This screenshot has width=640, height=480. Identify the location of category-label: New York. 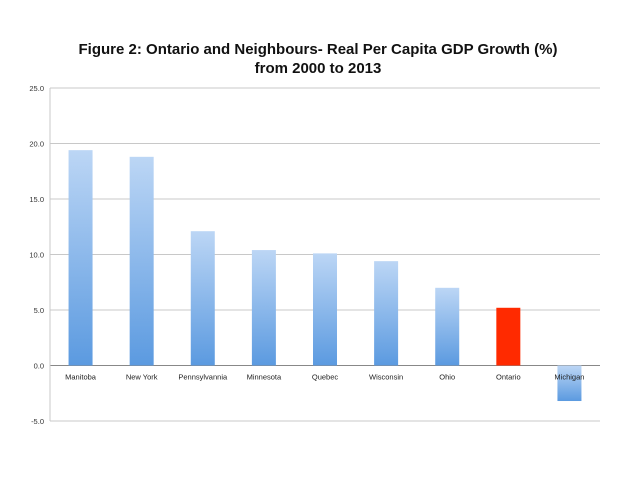
(142, 377).